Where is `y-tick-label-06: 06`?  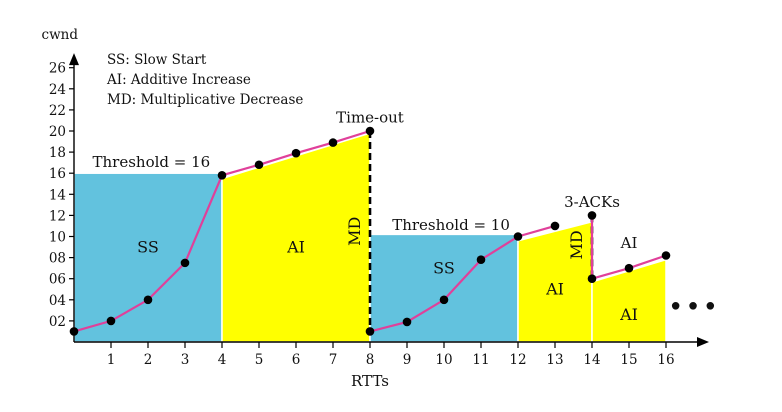
y-tick-label-06: 06 is located at coordinates (57, 280).